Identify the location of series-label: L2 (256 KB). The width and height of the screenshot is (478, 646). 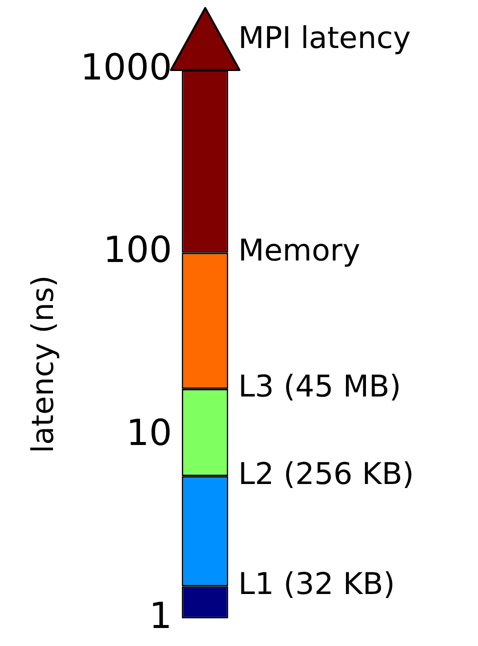
(326, 474).